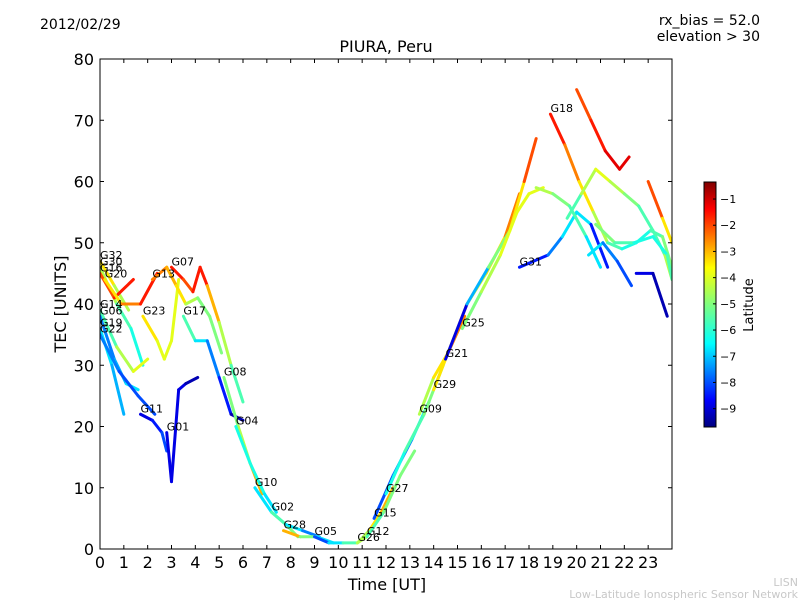  Describe the element at coordinates (84, 488) in the screenshot. I see `y-tick-label: 10` at that location.